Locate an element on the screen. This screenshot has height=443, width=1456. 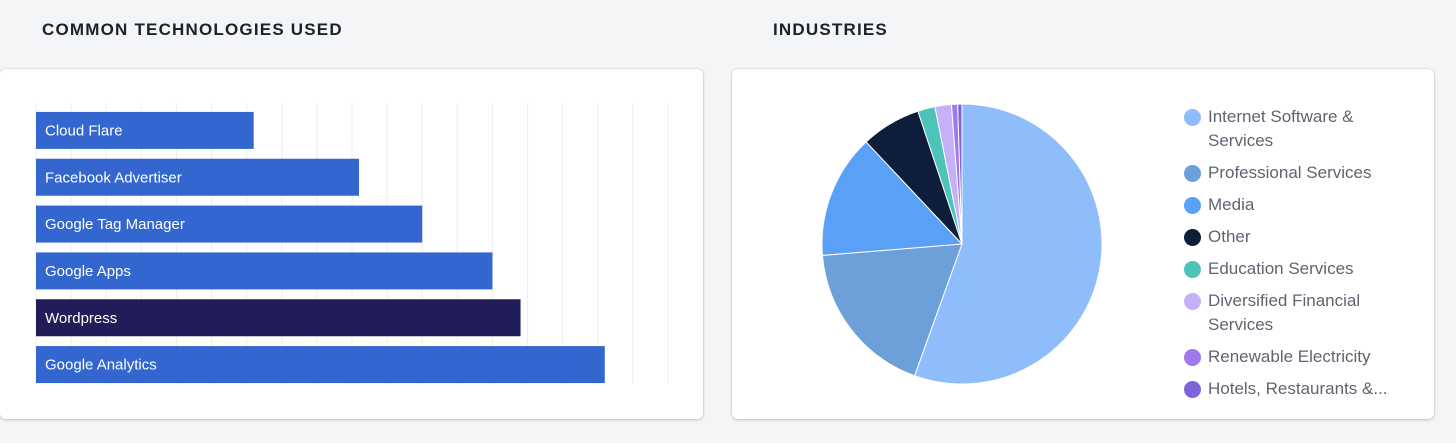
legend-item: Professional Services is located at coordinates (1302, 173).